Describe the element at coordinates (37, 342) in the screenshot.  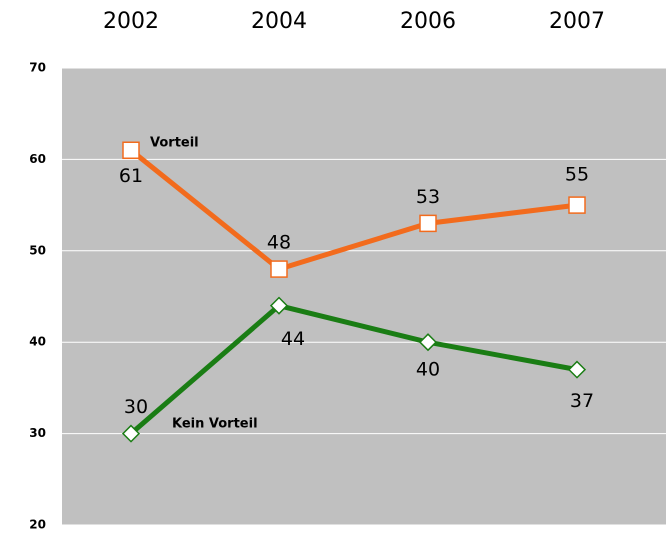
I see `y-tick-label: 40` at that location.